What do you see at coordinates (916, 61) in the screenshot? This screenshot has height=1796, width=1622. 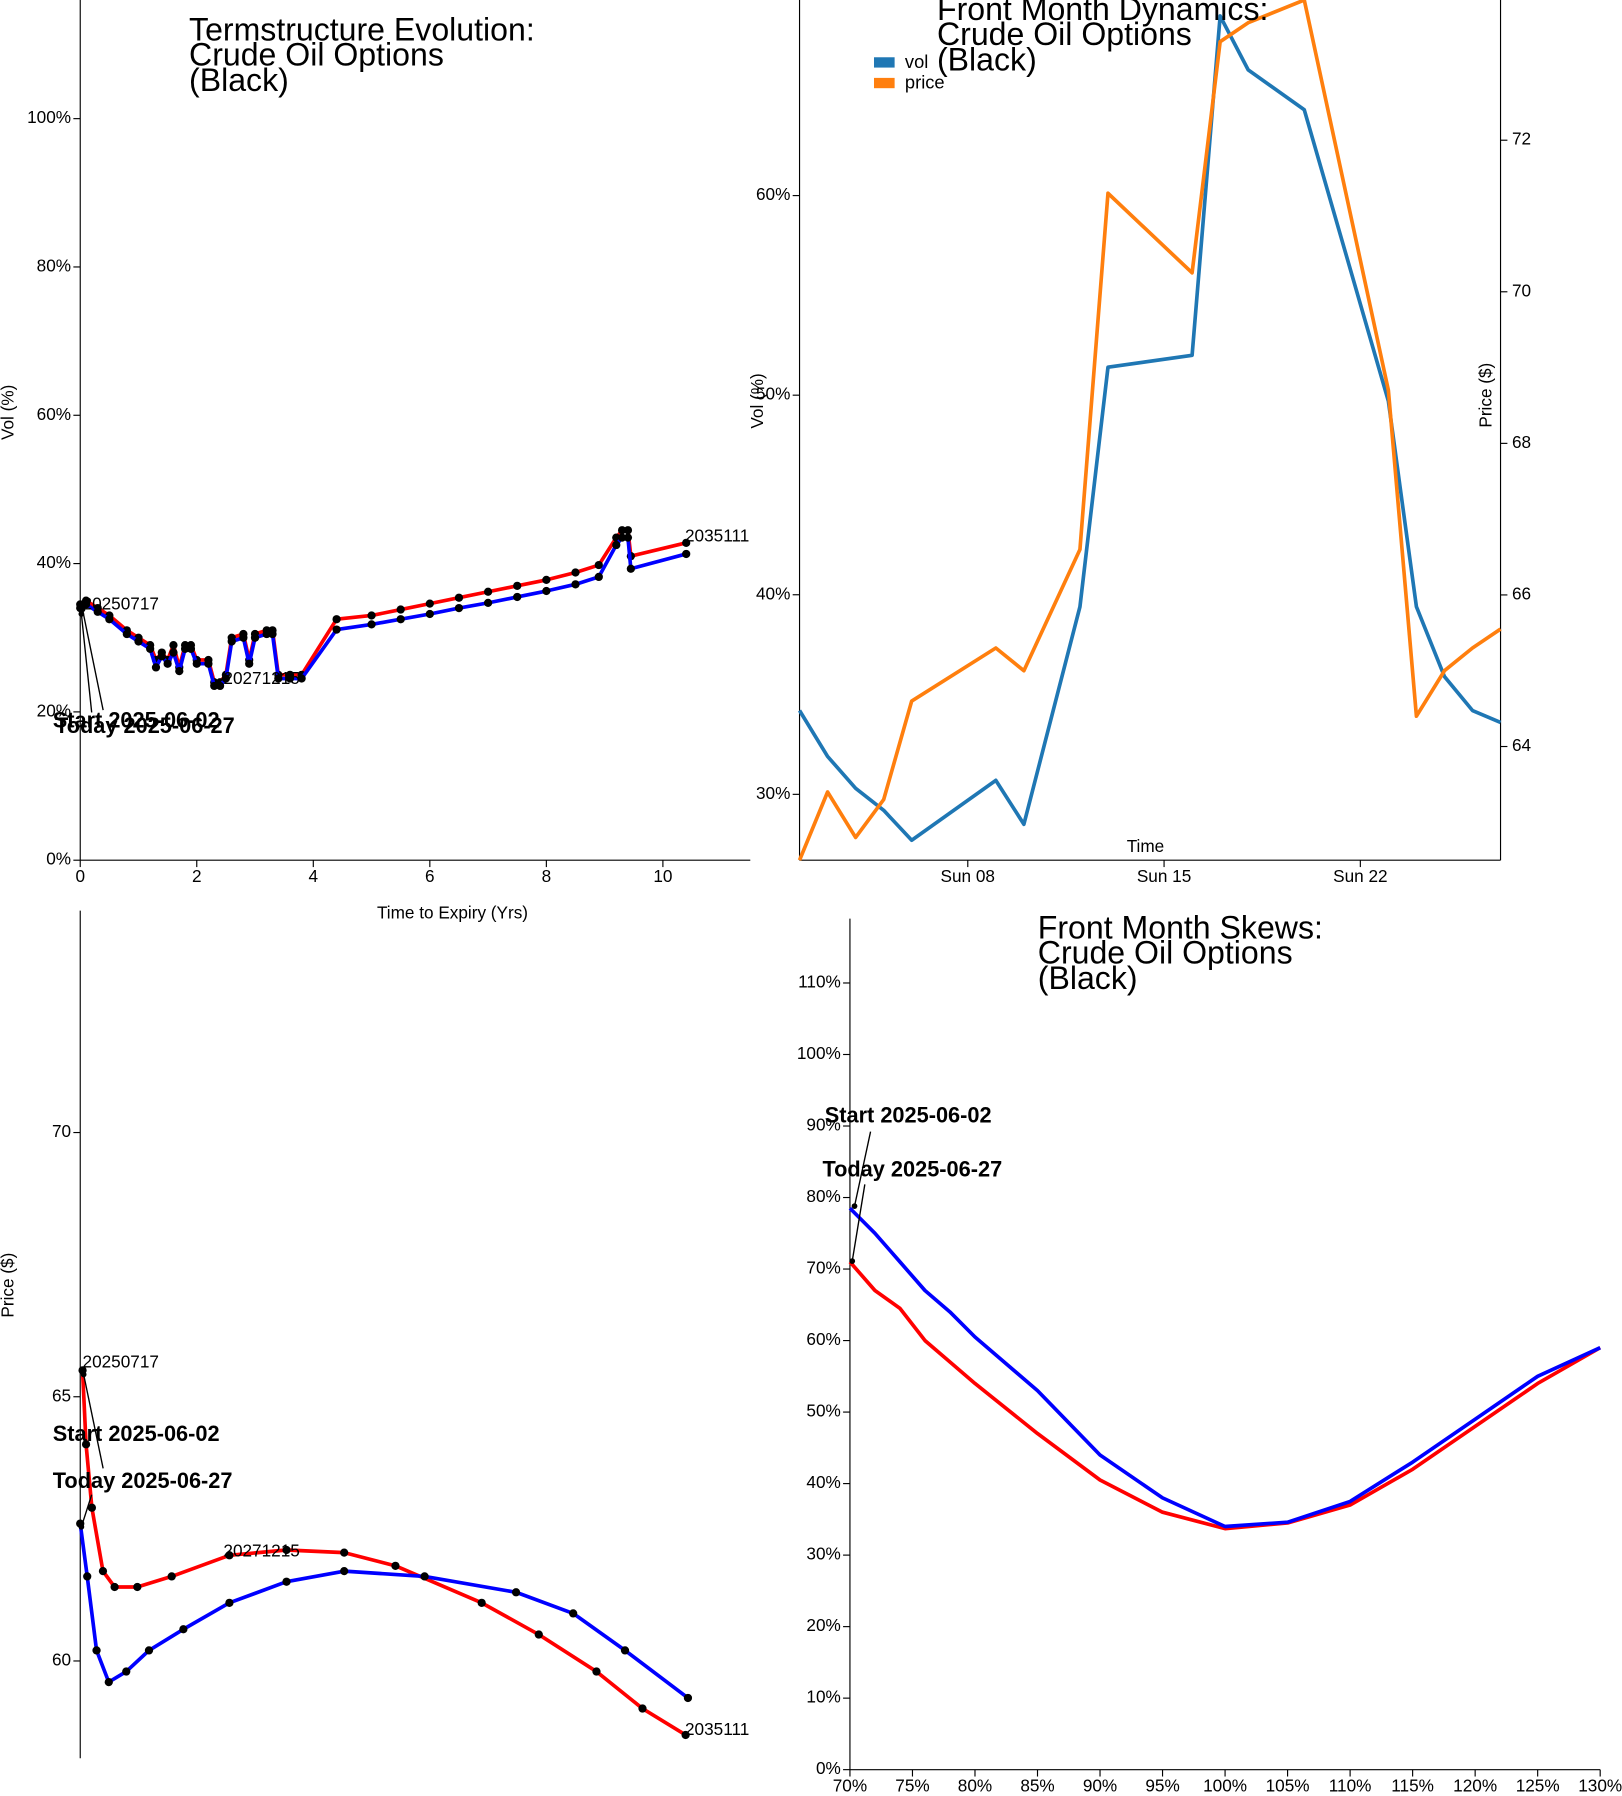 I see `legend-label: vol` at bounding box center [916, 61].